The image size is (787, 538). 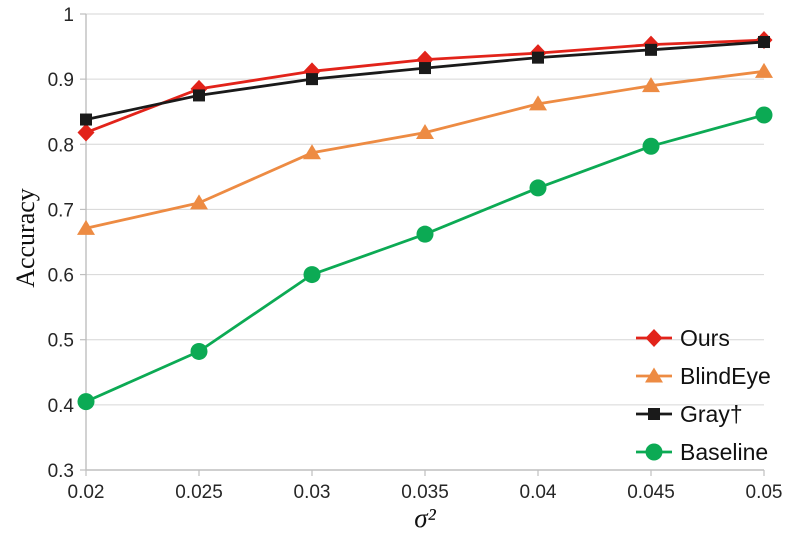 I want to click on legend-label-gray: Gray†, so click(x=711, y=414).